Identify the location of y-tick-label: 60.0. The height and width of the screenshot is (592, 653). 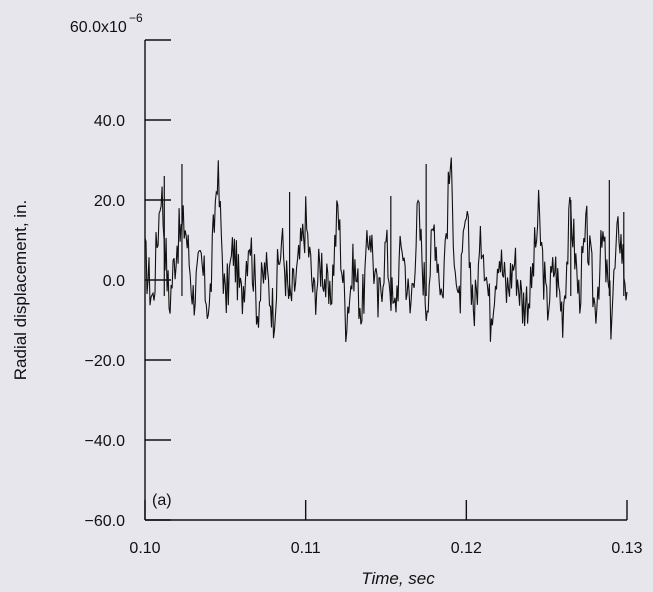
(85, 27).